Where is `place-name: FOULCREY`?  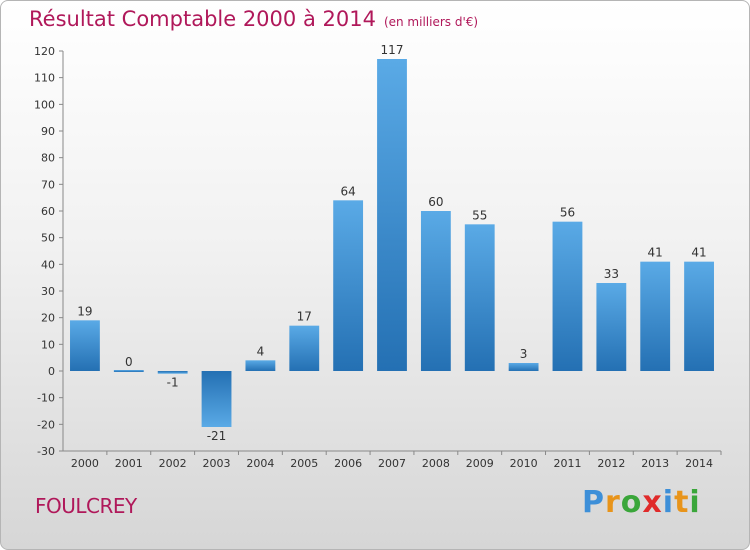
place-name: FOULCREY is located at coordinates (86, 506).